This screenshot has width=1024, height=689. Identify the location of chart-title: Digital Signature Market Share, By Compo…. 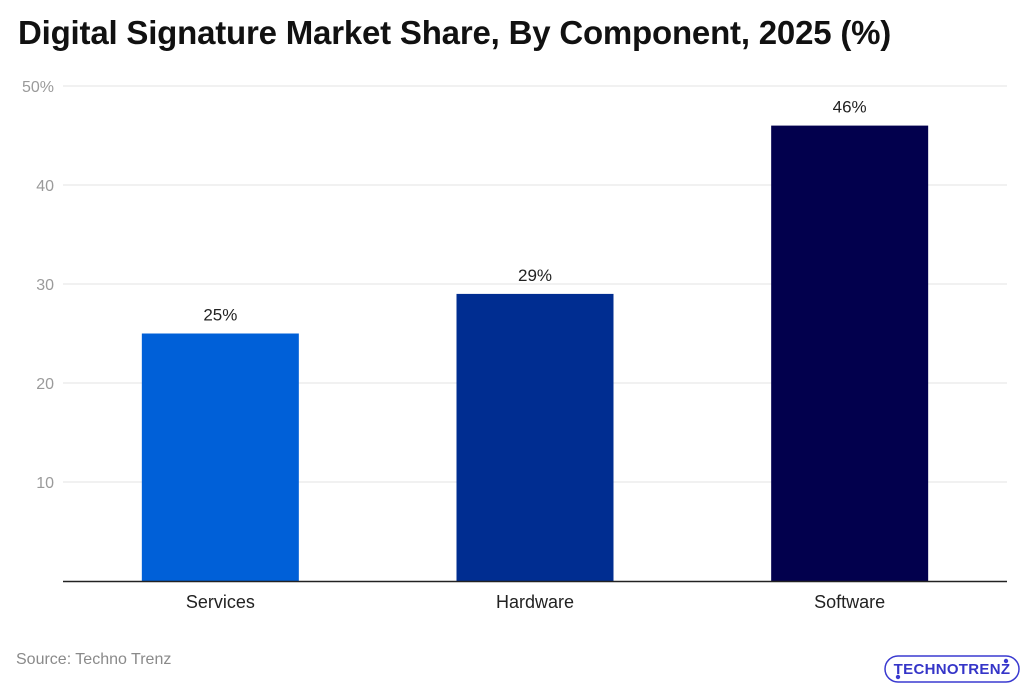
(455, 32).